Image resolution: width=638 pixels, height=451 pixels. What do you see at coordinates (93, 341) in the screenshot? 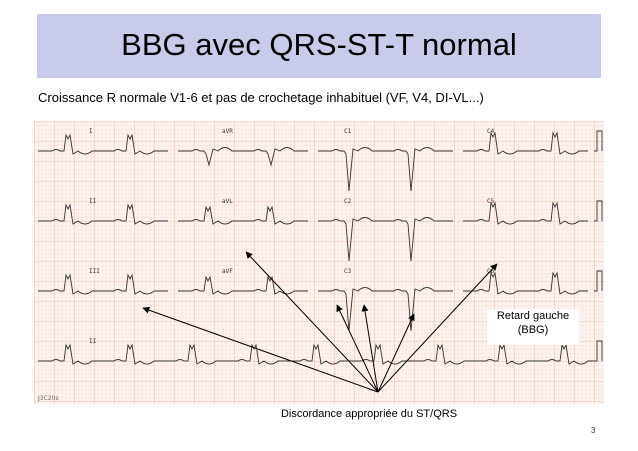
I see `lead-label-ii-rhythm: II` at bounding box center [93, 341].